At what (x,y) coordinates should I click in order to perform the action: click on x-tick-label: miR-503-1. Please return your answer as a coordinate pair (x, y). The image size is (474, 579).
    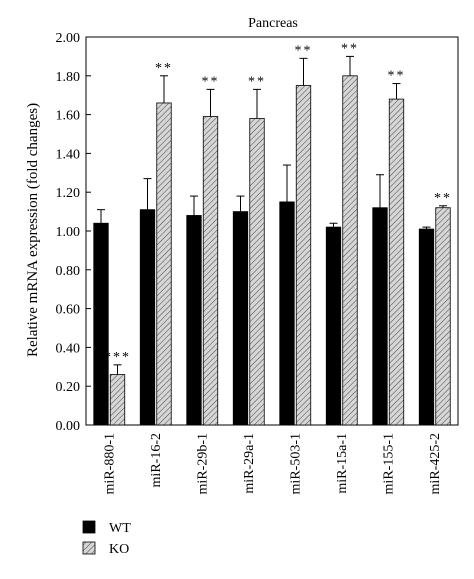
    Looking at the image, I should click on (295, 463).